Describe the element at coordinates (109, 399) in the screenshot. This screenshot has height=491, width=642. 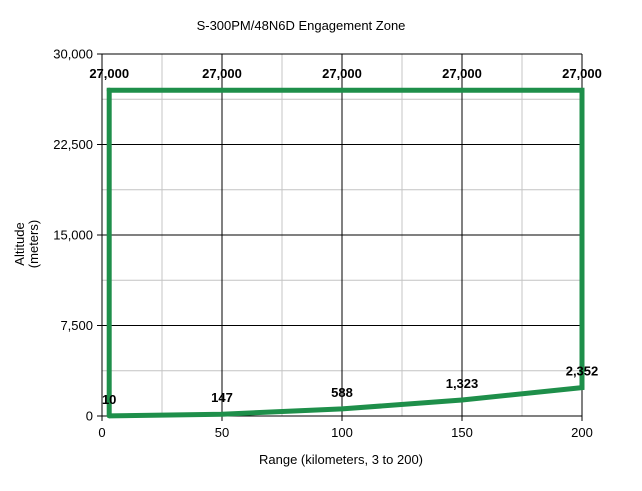
I see `data-label: 10` at that location.